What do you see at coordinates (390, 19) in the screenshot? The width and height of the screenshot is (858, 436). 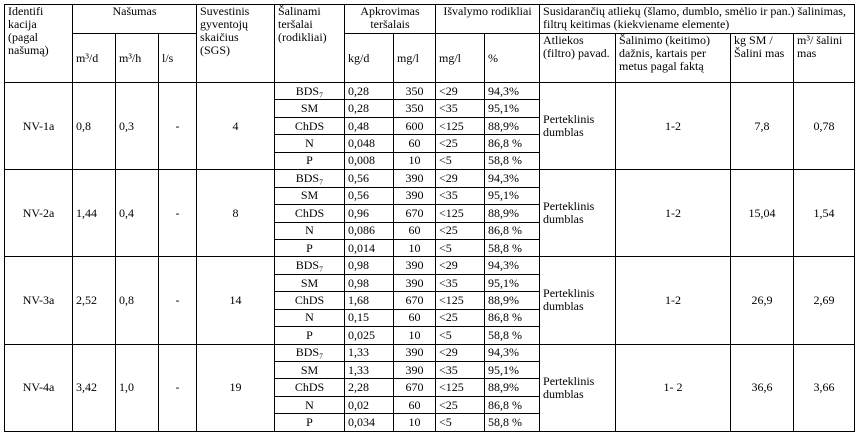 I see `header-load: Apkrovimas teršalais` at bounding box center [390, 19].